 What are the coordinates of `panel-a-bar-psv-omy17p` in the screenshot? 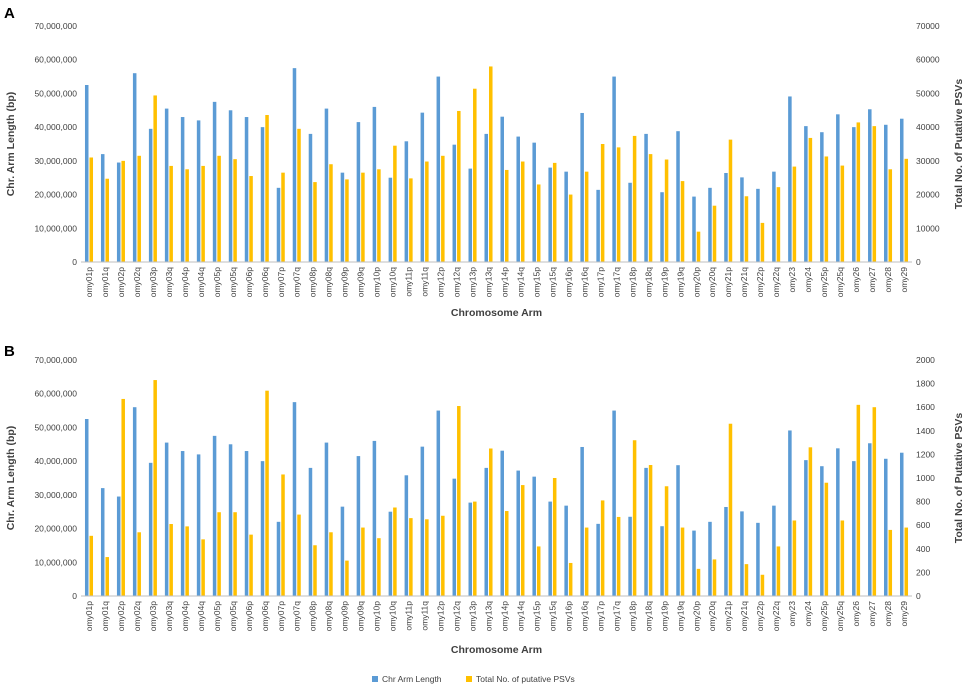 It's located at (602, 203).